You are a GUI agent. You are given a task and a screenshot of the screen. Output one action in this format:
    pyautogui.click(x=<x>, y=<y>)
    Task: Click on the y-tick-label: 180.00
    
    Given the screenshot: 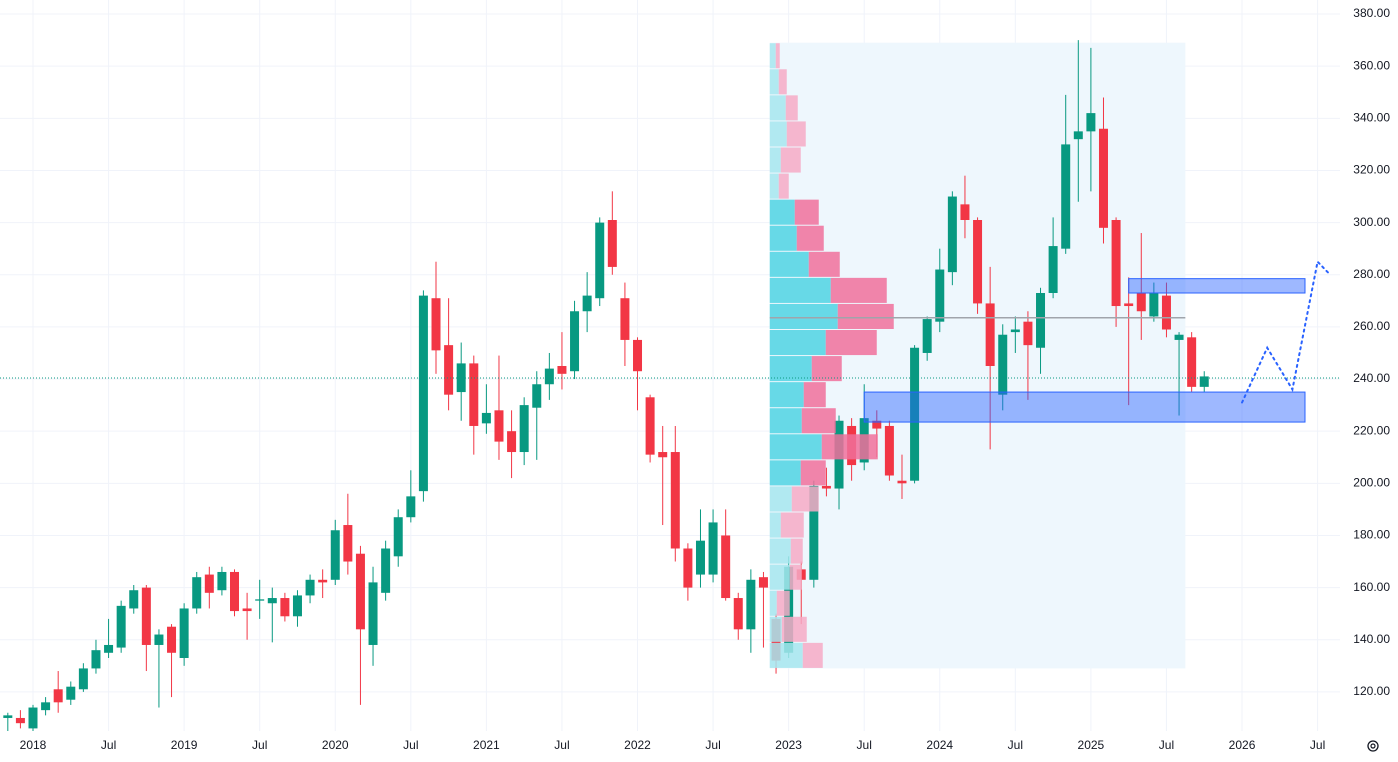 What is the action you would take?
    pyautogui.click(x=1371, y=535)
    